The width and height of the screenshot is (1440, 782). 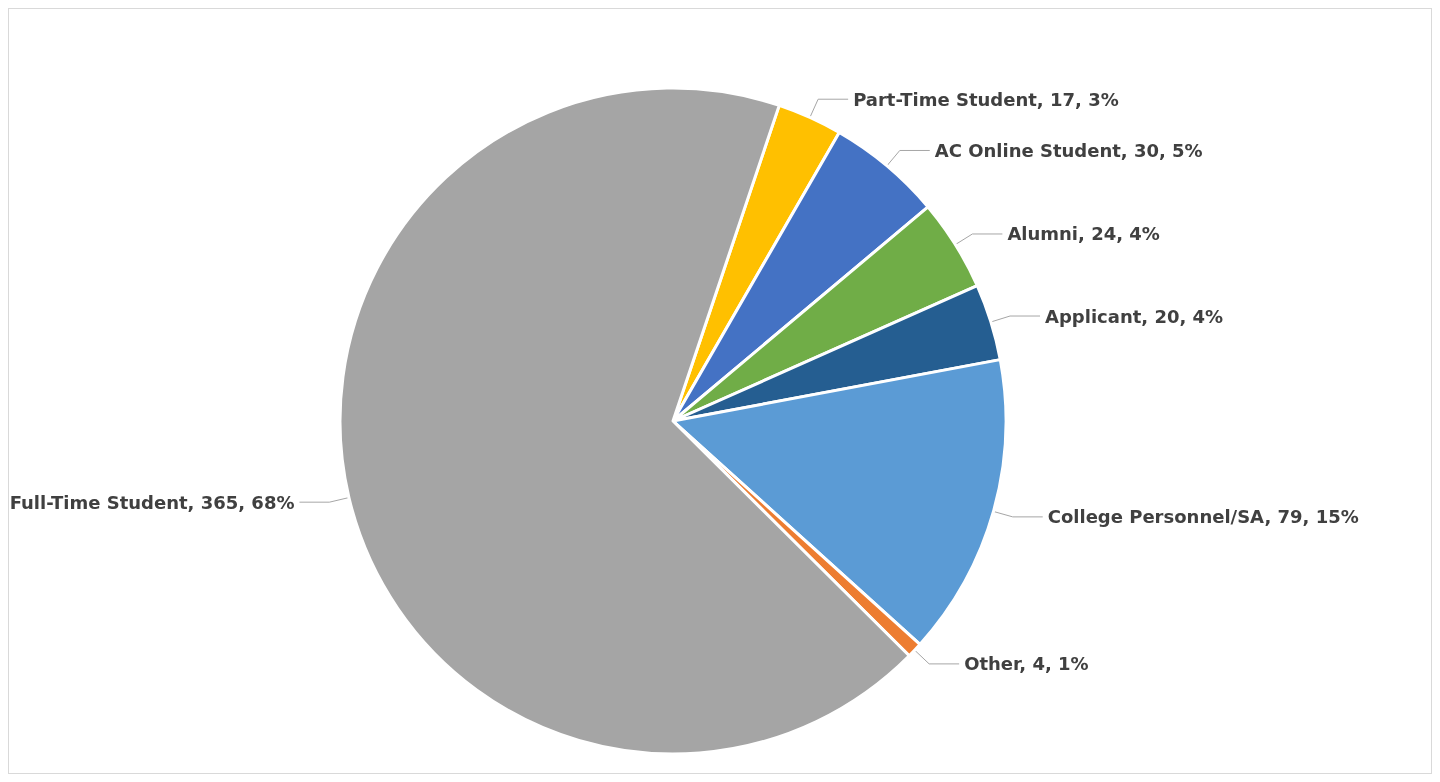 I want to click on slice-label: Part-Time Student, 17, 3%, so click(x=986, y=99).